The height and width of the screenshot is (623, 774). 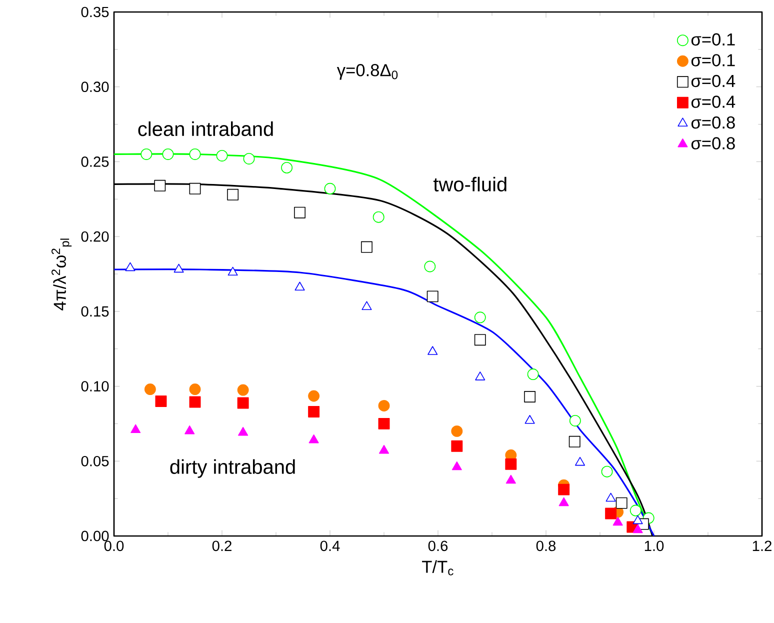 I want to click on x-tick-label: 0.8, so click(x=546, y=546).